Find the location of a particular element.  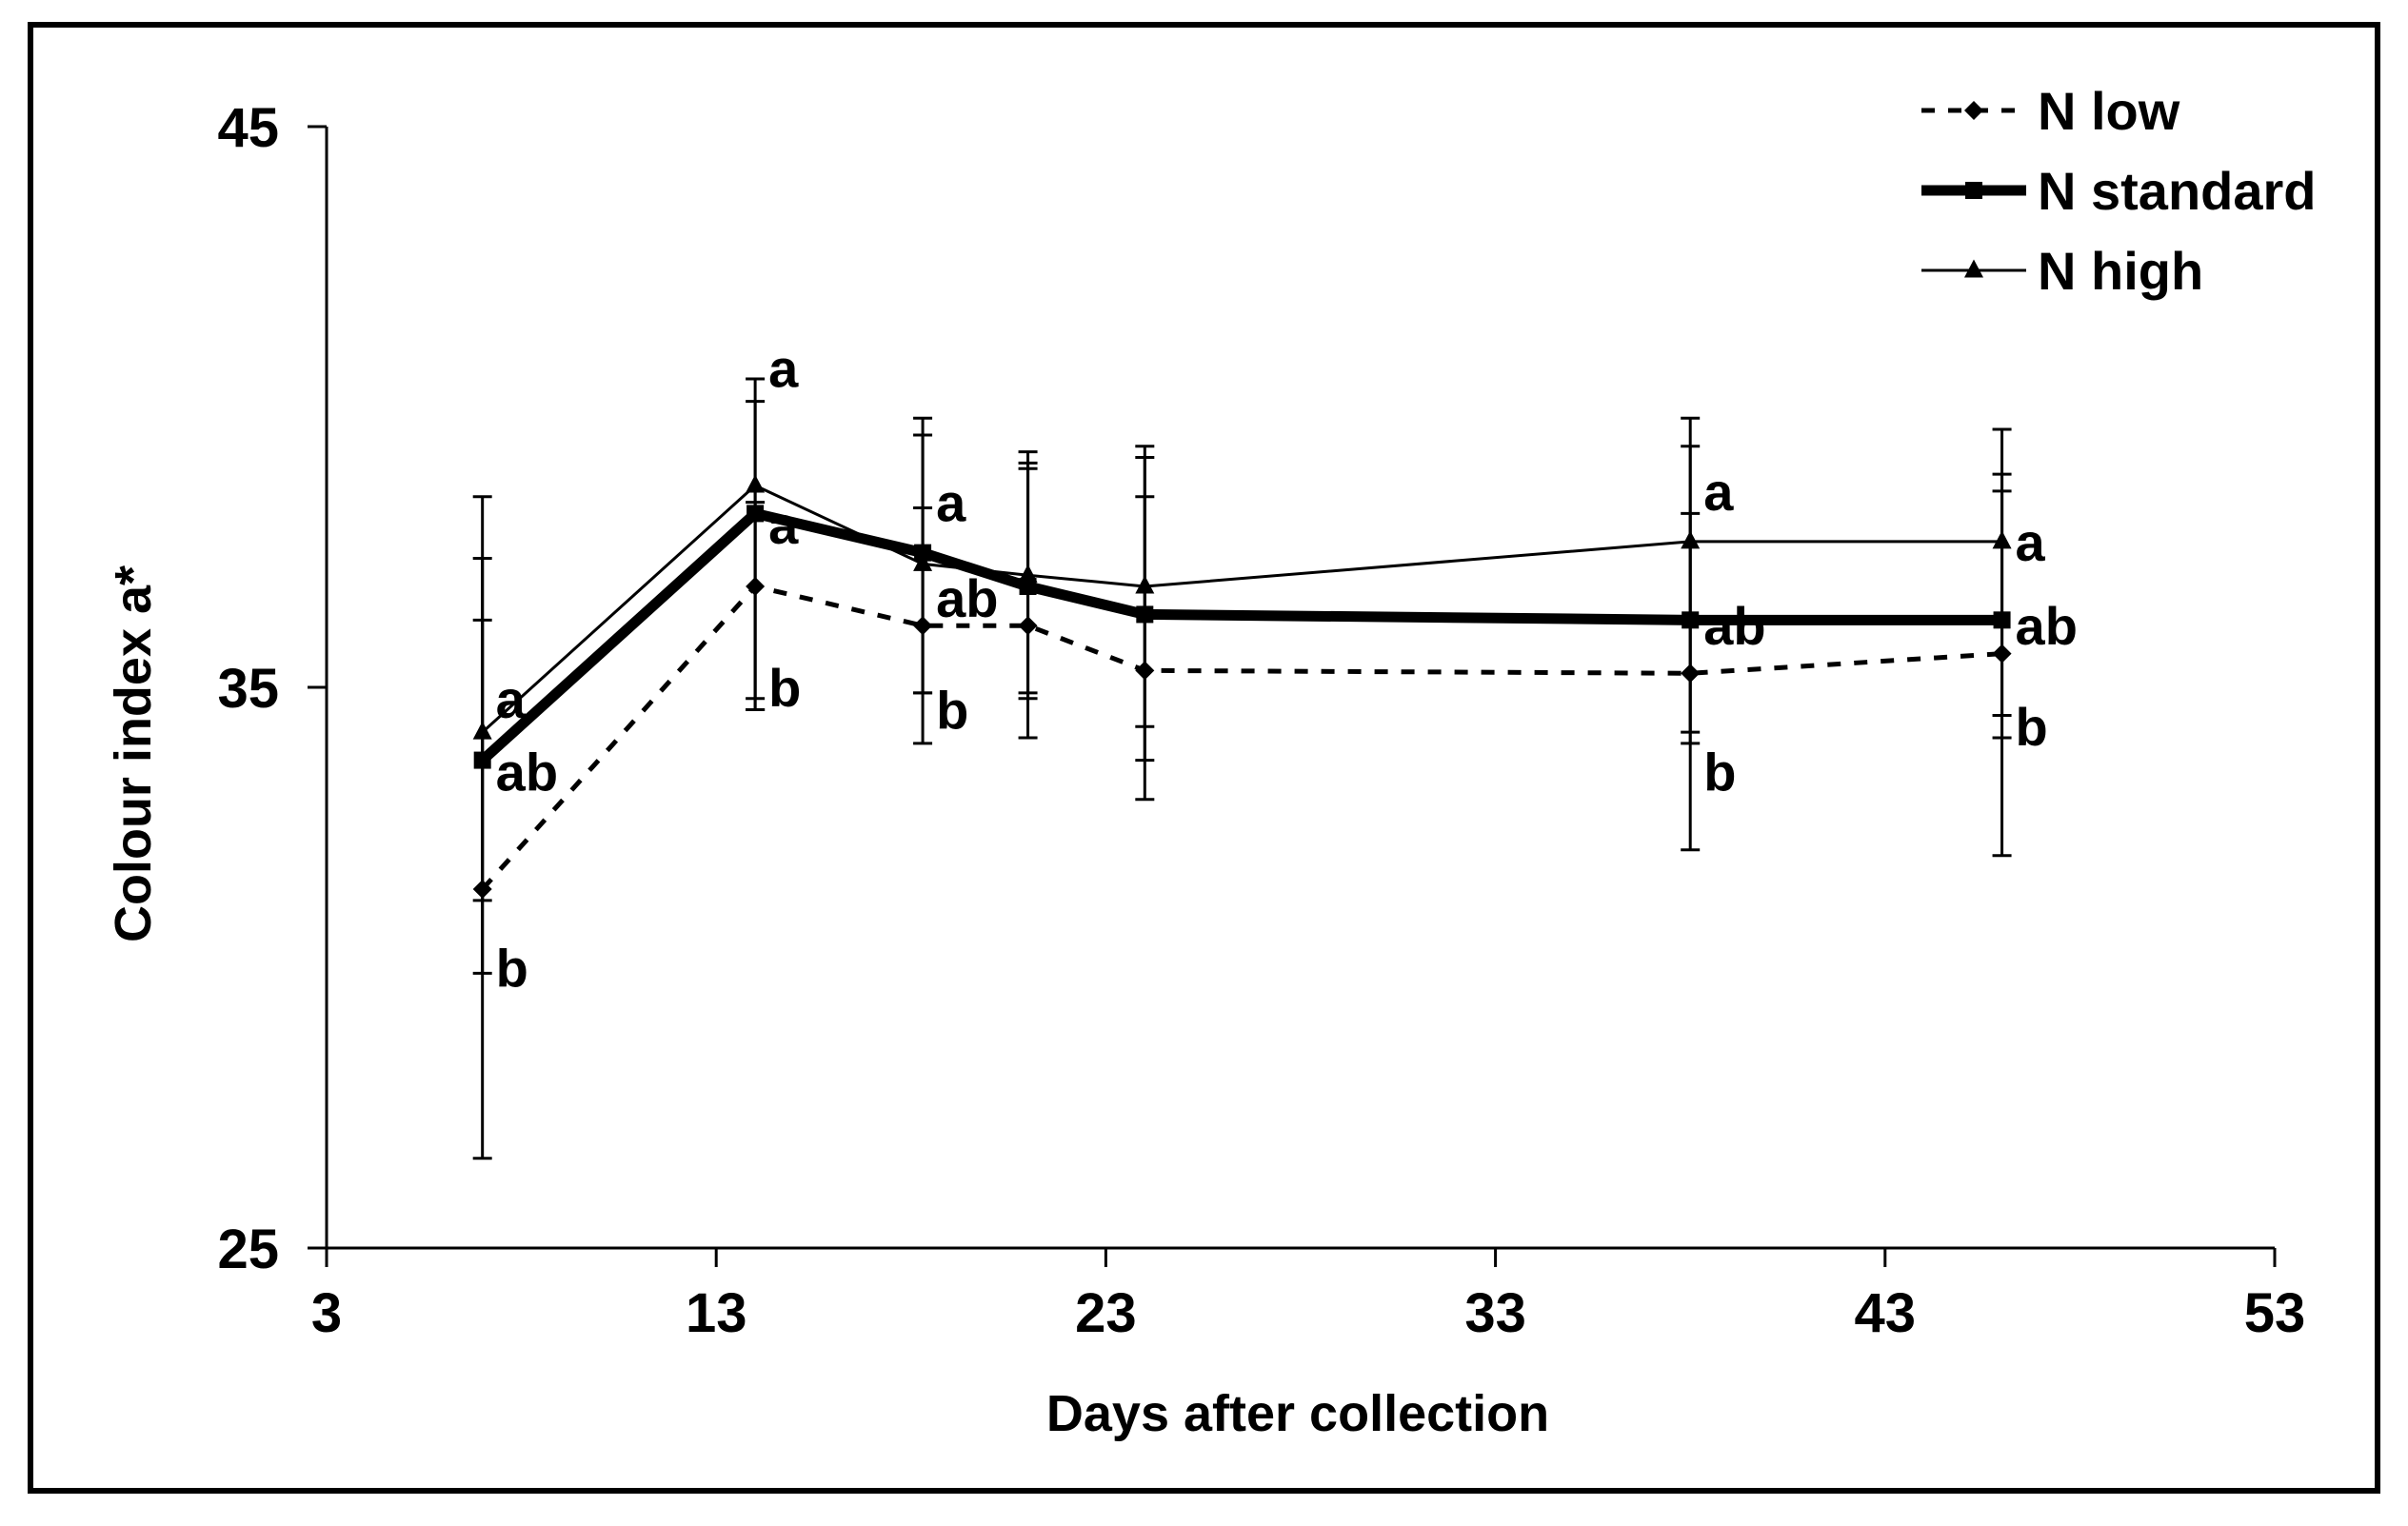

legend: N low N standard N high is located at coordinates (2119, 191).